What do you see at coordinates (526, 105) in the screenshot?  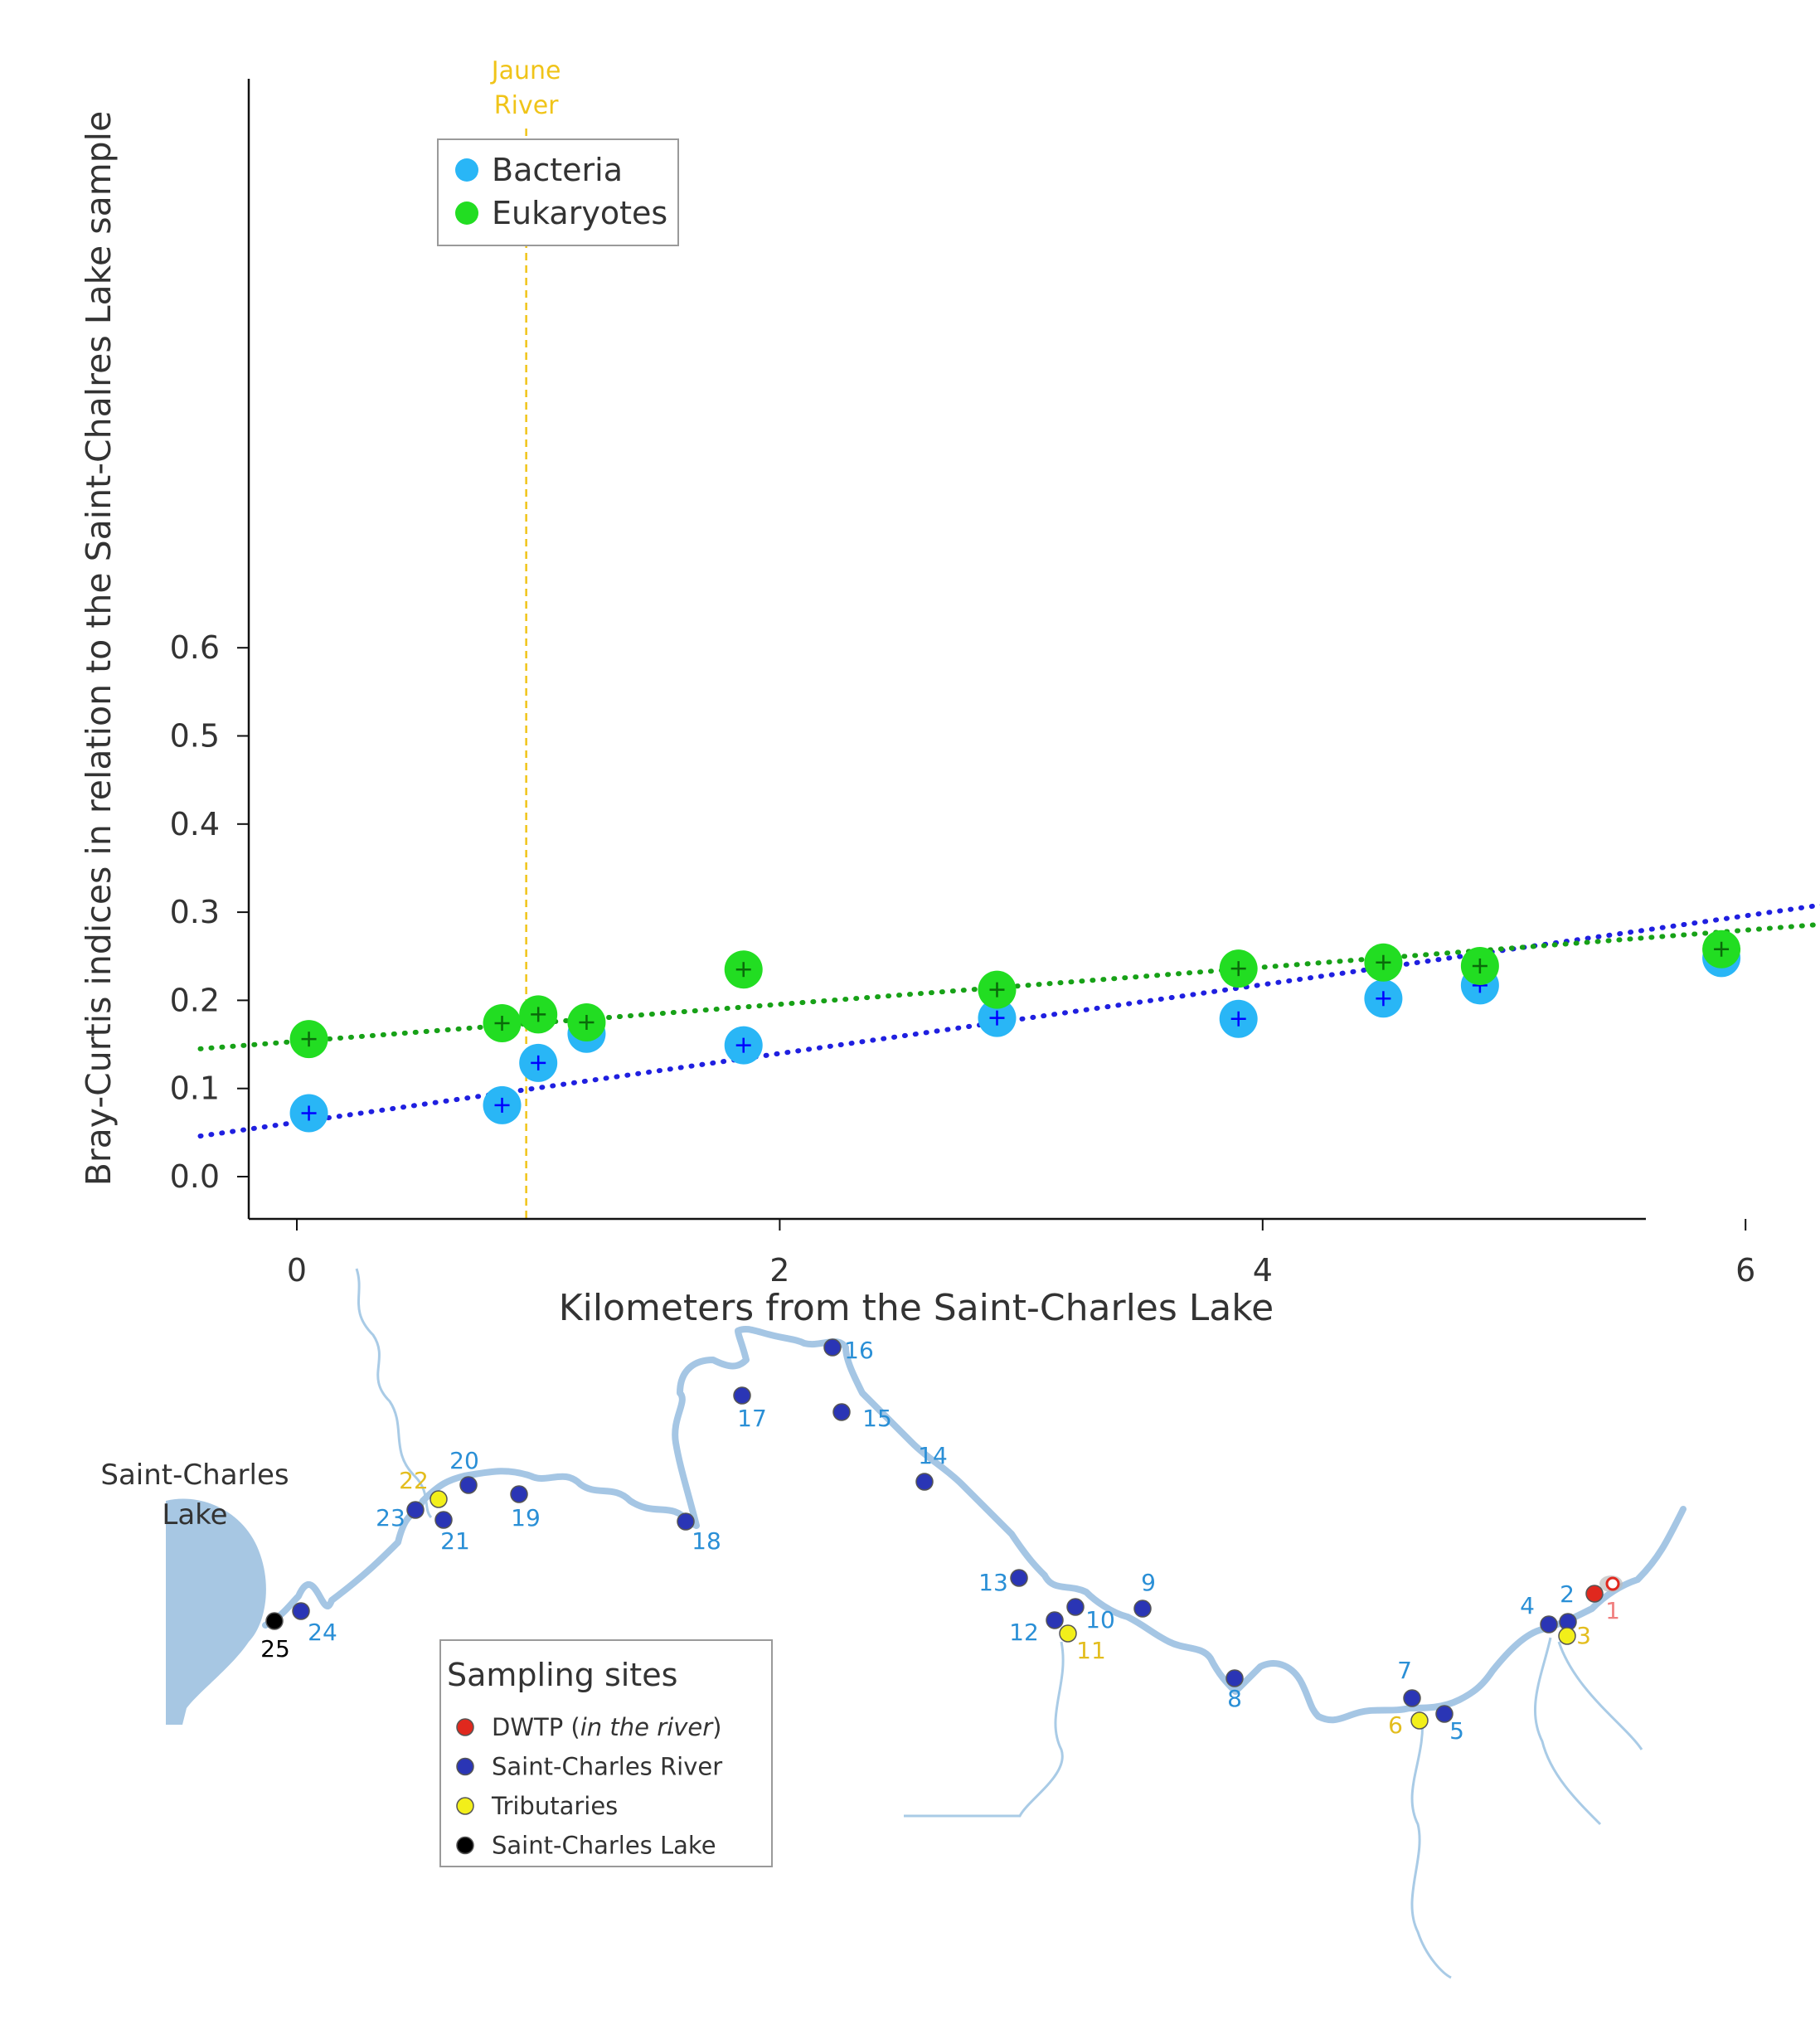 I see `reference-line-label: River` at bounding box center [526, 105].